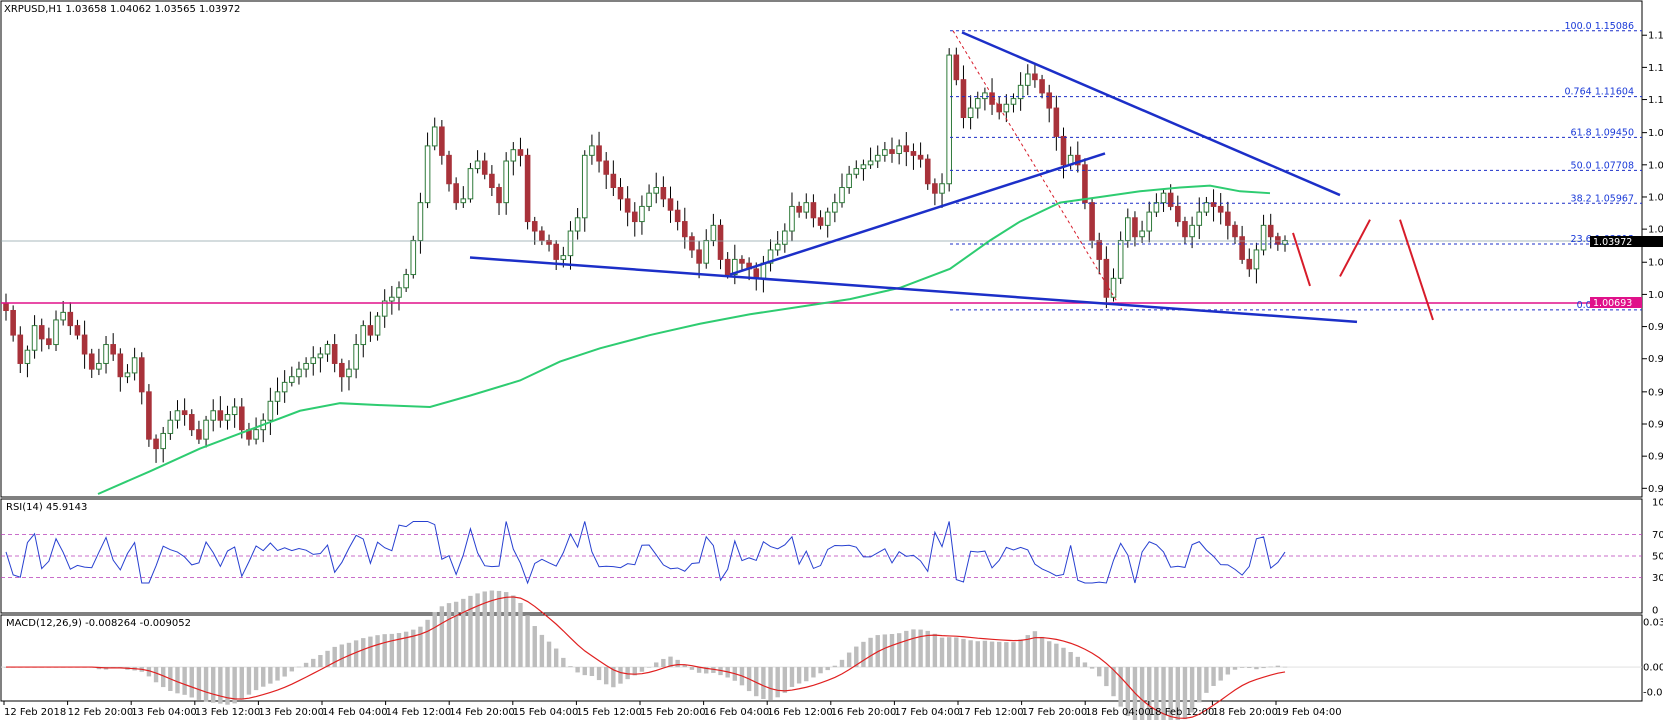  Describe the element at coordinates (1657, 535) in the screenshot. I see `rsi-tick-label: 70` at that location.